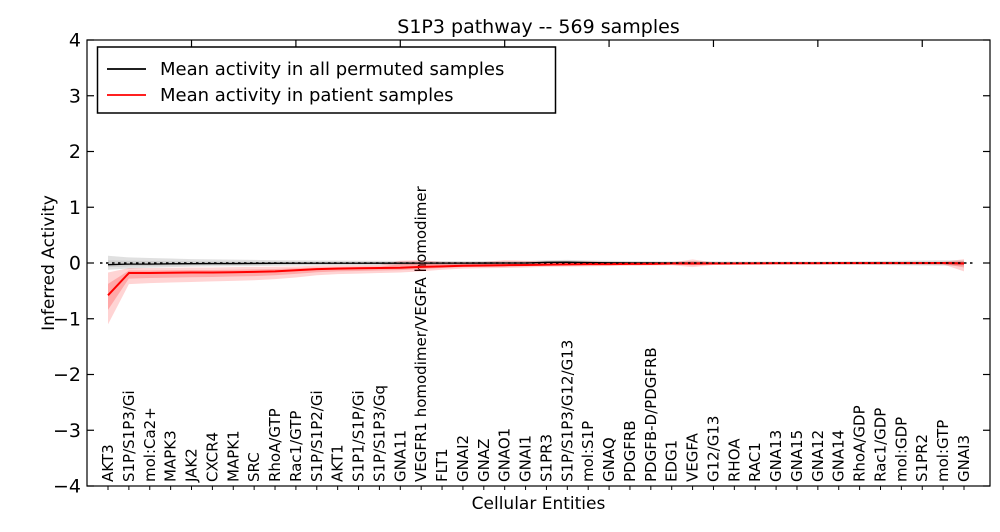  What do you see at coordinates (421, 333) in the screenshot?
I see `x-tick-label: VEGFR1 homodimer/VEGFA homodimer` at bounding box center [421, 333].